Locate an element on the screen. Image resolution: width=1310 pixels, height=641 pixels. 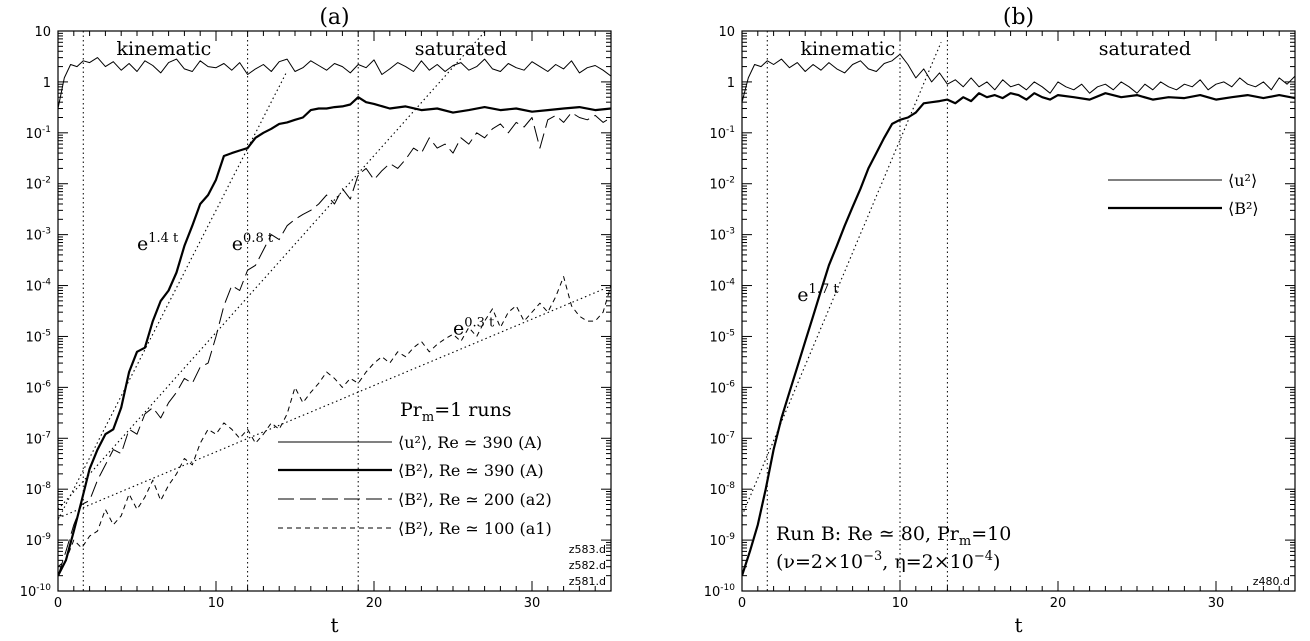
legend-label: ⟨B²⟩ is located at coordinates (1243, 208).